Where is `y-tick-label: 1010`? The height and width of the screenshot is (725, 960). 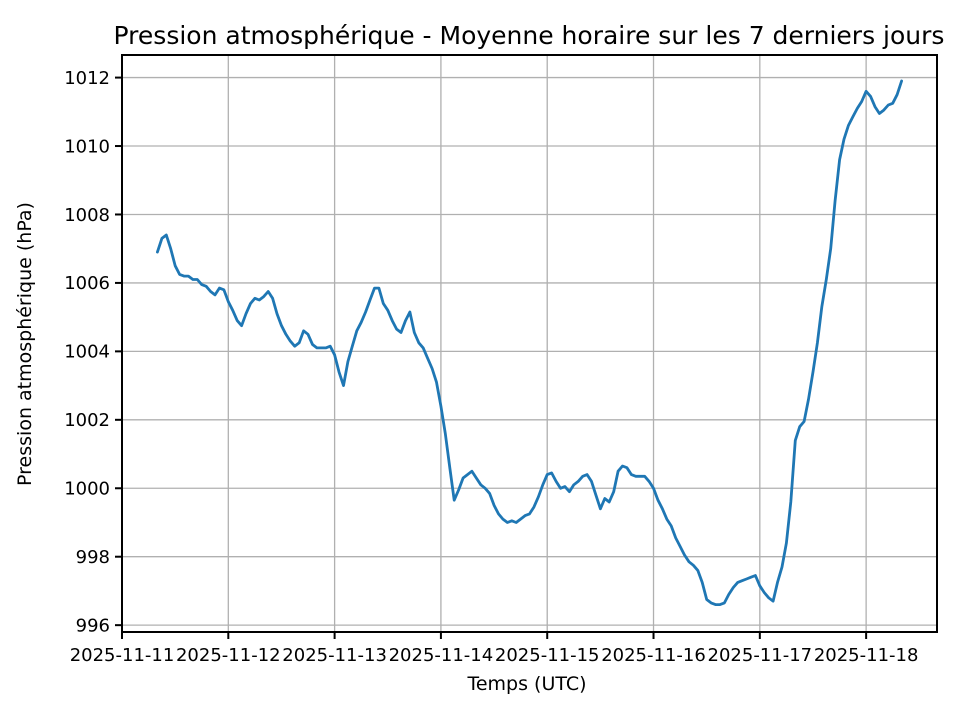
y-tick-label: 1010 is located at coordinates (87, 146).